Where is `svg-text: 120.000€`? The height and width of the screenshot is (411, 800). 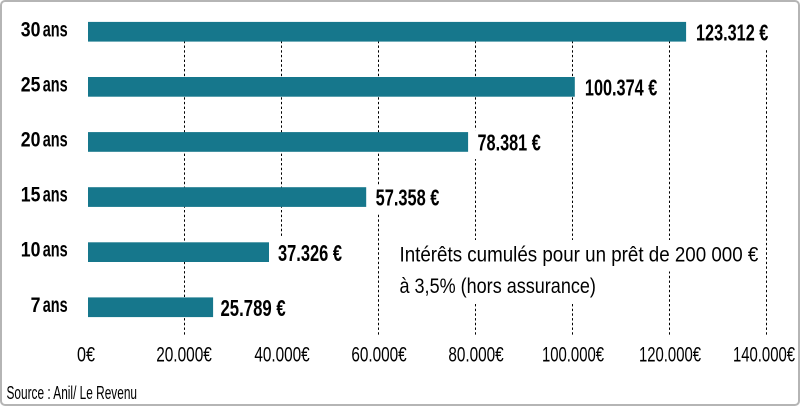
svg-text: 120.000€ is located at coordinates (670, 354).